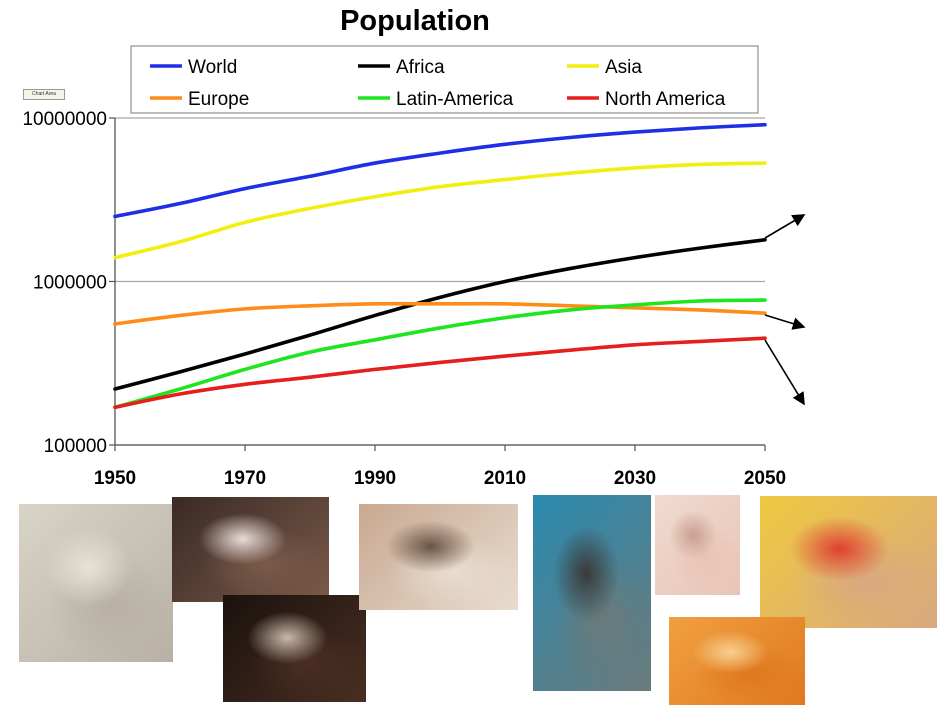 Image resolution: width=937 pixels, height=705 pixels. I want to click on legend-box, so click(444, 79).